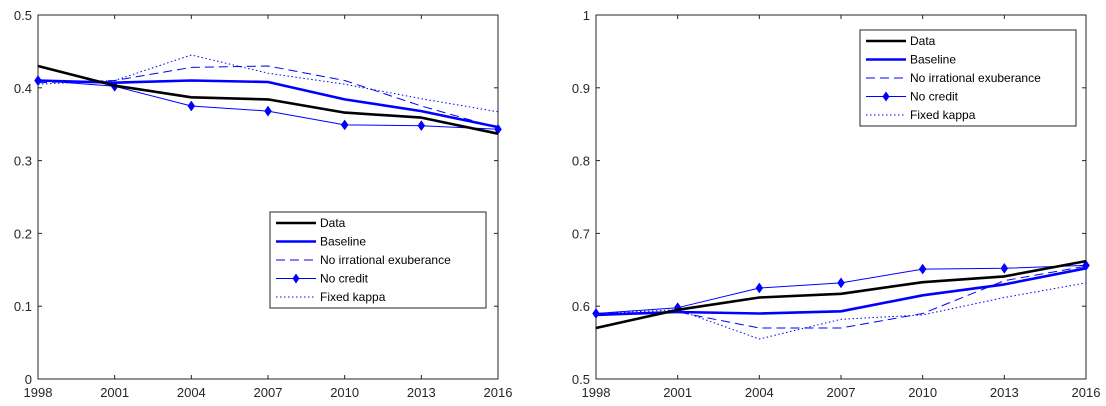 The height and width of the screenshot is (406, 1106). What do you see at coordinates (581, 233) in the screenshot?
I see `y-tick-label: 0.7` at bounding box center [581, 233].